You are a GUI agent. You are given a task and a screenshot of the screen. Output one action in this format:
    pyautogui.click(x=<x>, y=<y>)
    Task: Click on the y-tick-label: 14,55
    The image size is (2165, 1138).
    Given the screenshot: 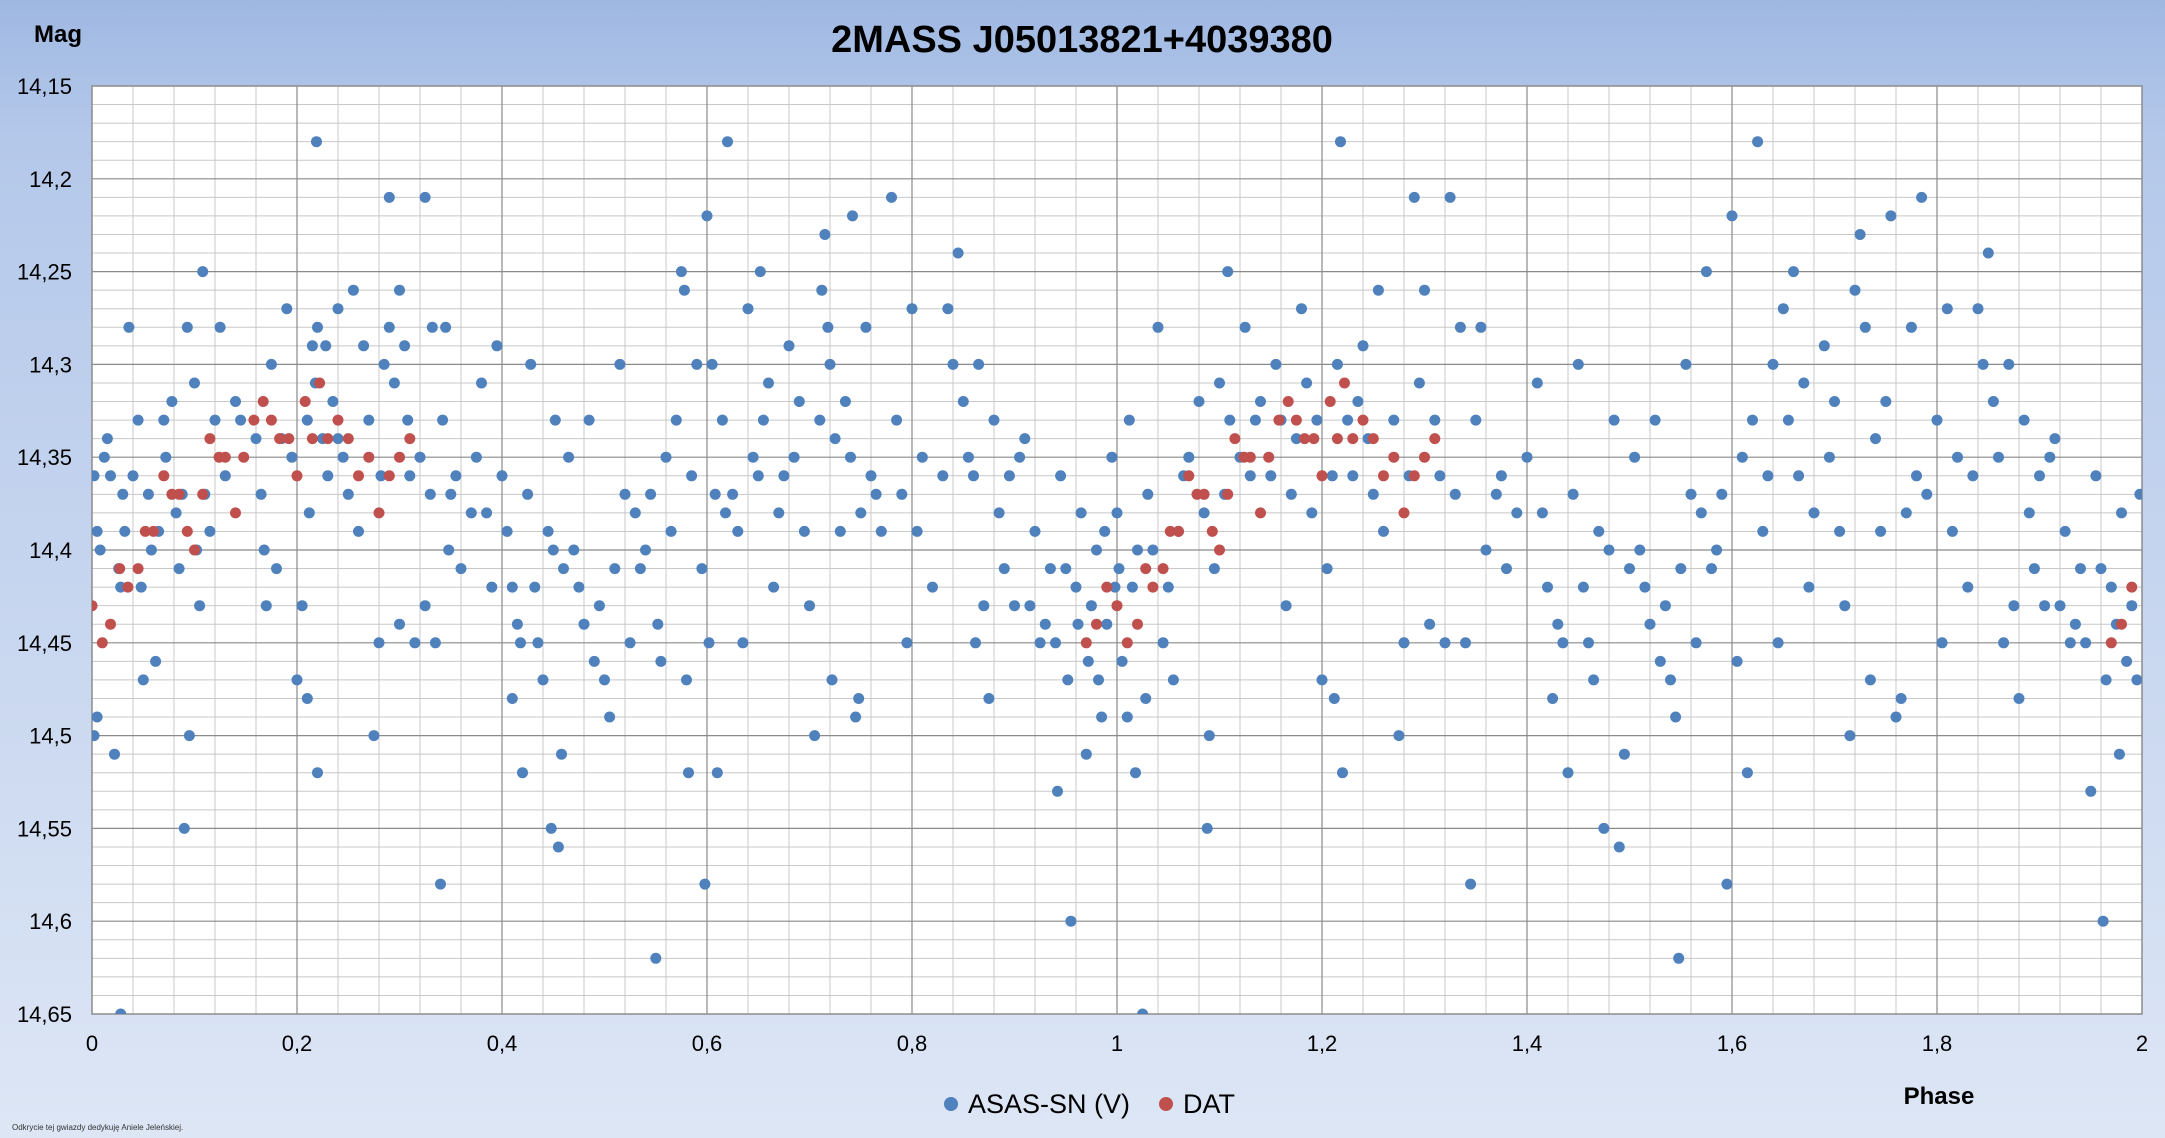 What is the action you would take?
    pyautogui.click(x=44, y=828)
    